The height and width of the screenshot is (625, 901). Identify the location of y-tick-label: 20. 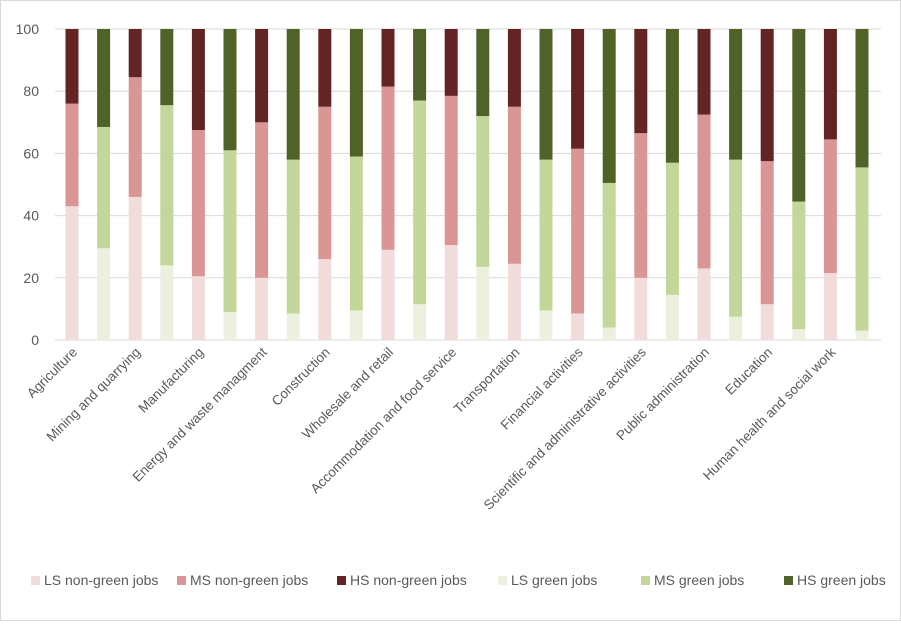
(31, 278).